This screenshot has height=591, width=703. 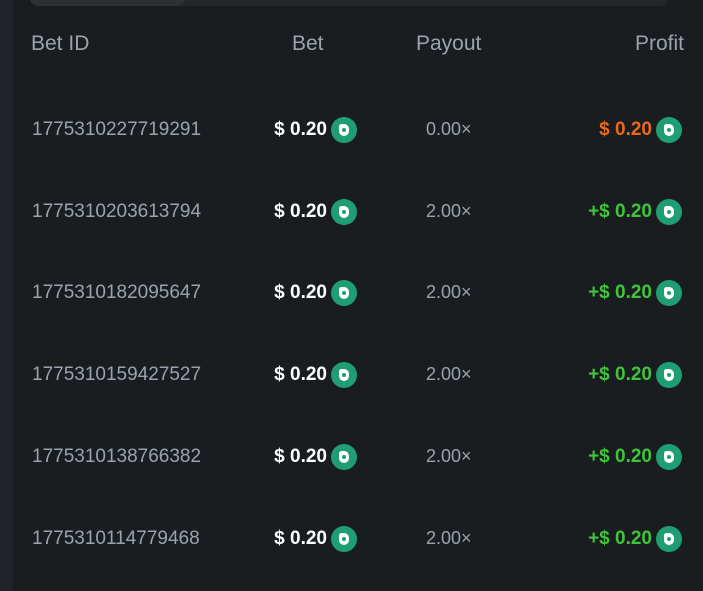 I want to click on profit-amount: $ 0.20, so click(x=640, y=130).